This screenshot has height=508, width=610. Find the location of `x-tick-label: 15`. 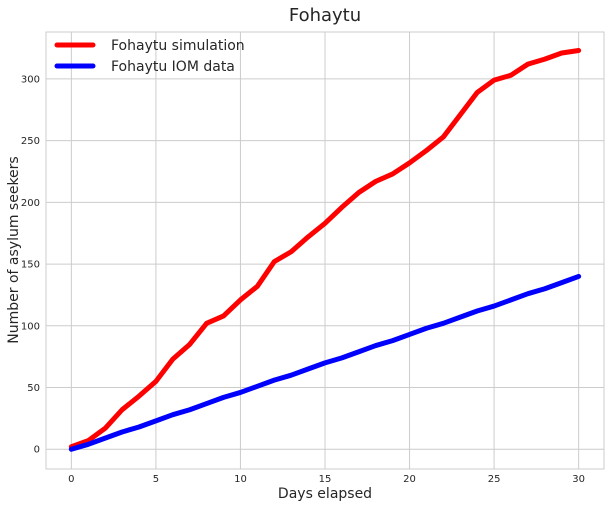

x-tick-label: 15 is located at coordinates (325, 479).